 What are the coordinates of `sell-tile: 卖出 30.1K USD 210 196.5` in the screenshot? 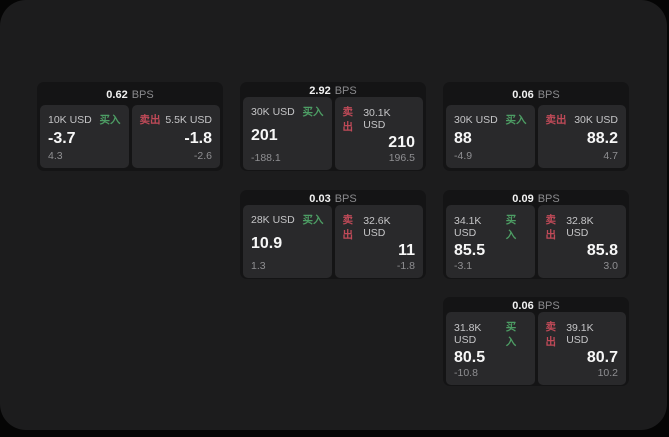 It's located at (378, 133).